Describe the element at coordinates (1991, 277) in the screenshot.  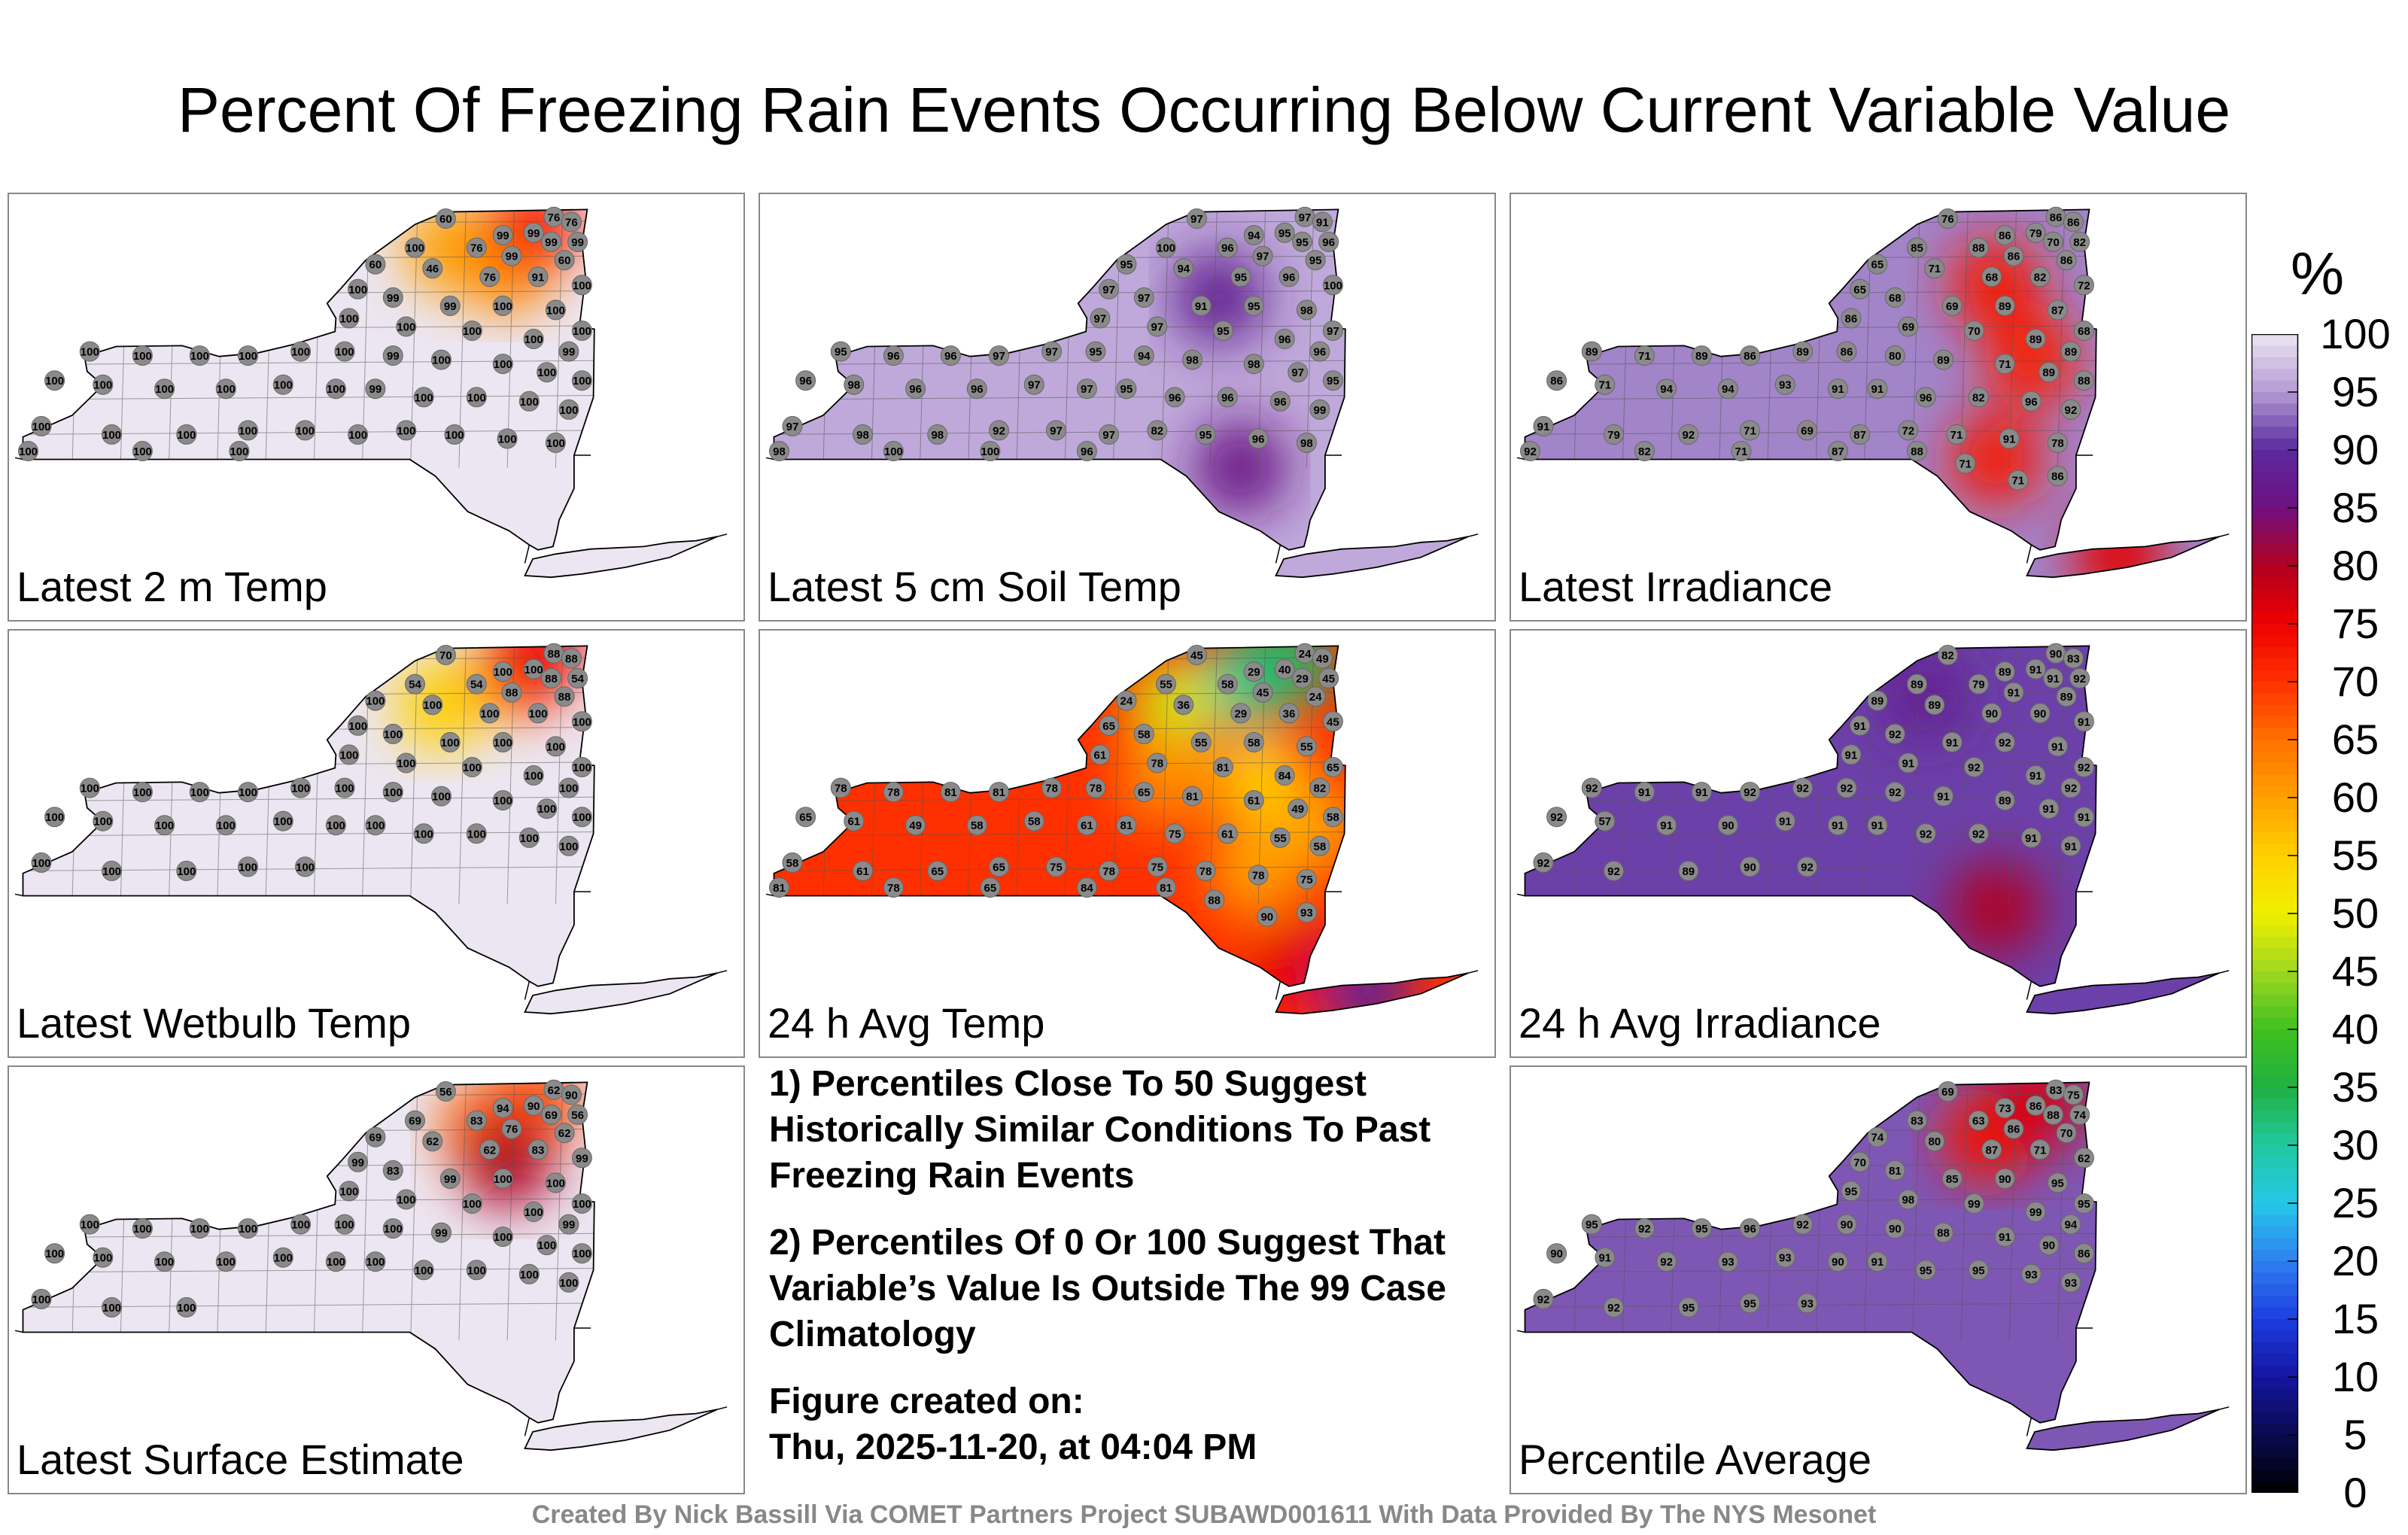
I see `station-value: 68` at that location.